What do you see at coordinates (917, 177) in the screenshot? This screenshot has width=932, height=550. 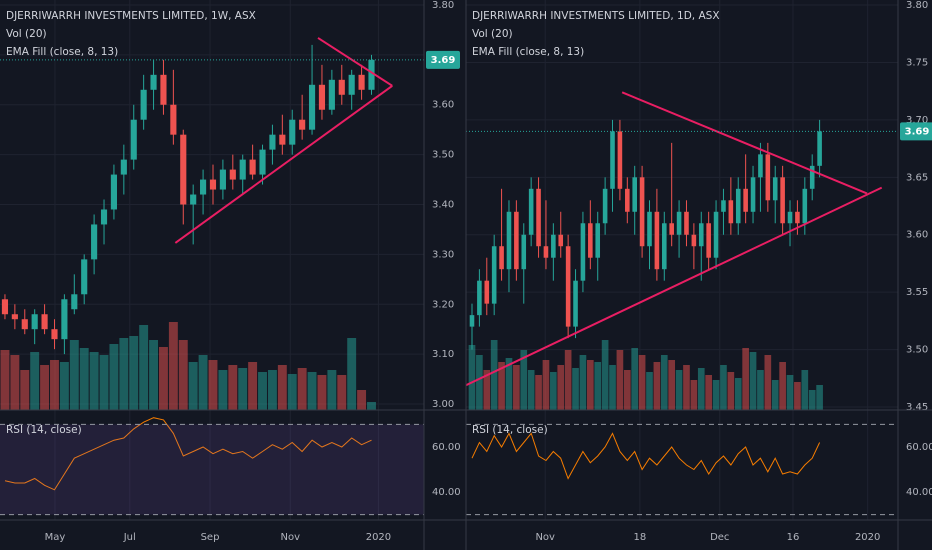 I see `y-tick-label: 3.65` at bounding box center [917, 177].